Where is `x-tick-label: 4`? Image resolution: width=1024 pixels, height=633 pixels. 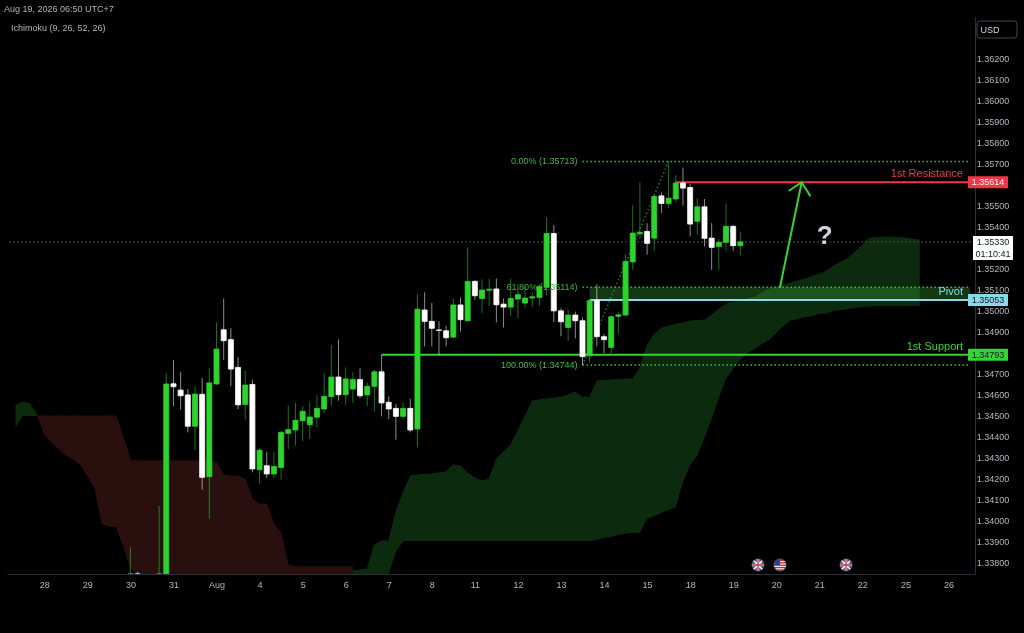 x-tick-label: 4 is located at coordinates (260, 584).